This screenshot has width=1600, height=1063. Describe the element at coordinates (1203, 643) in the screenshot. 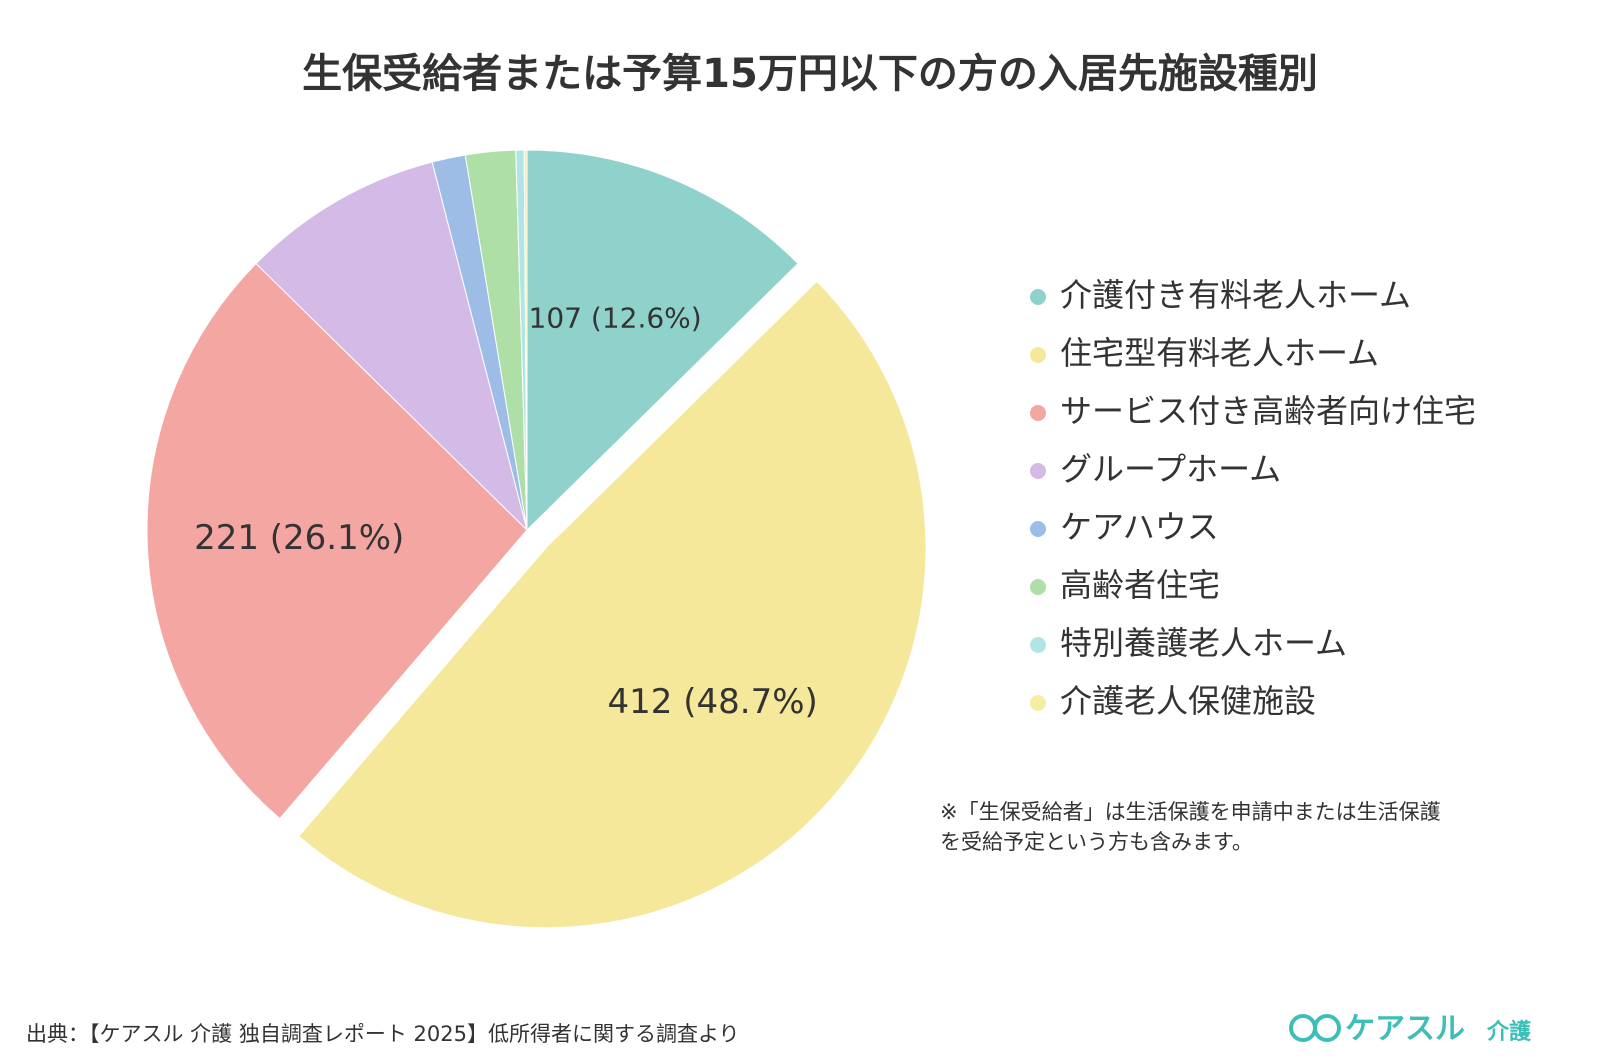

I see `legend-label: 特別養護老人ホーム` at that location.